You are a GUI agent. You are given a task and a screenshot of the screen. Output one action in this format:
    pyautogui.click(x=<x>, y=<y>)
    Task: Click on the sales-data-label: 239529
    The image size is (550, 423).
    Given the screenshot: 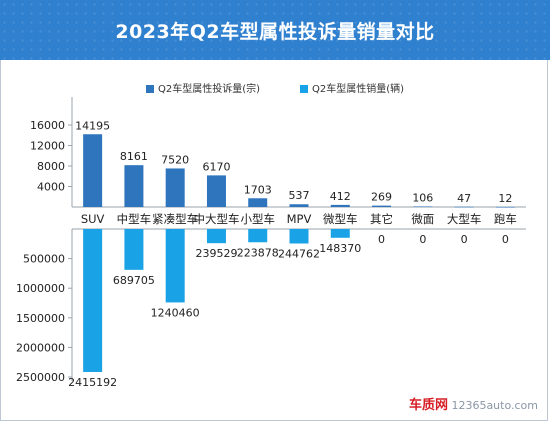 What is the action you would take?
    pyautogui.click(x=216, y=253)
    